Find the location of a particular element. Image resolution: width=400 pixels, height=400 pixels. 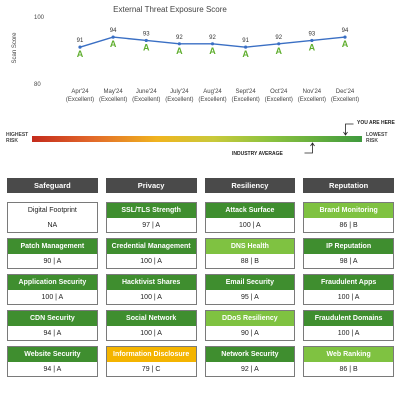

industry-average-pointer-icon is located at coordinates (309, 148).